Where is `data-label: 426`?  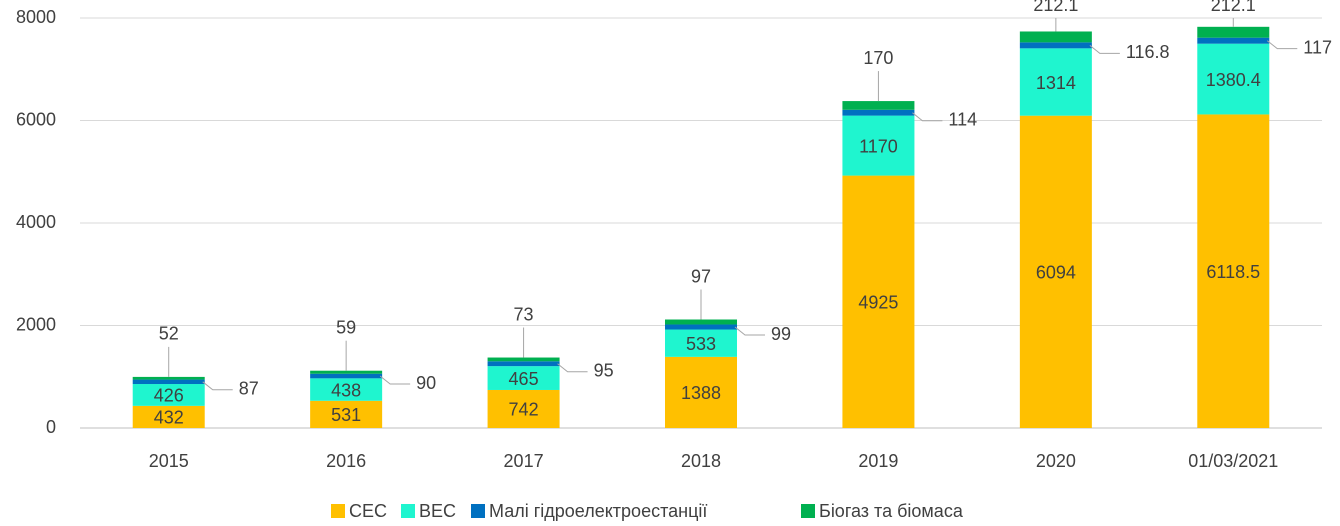
data-label: 426 is located at coordinates (169, 396).